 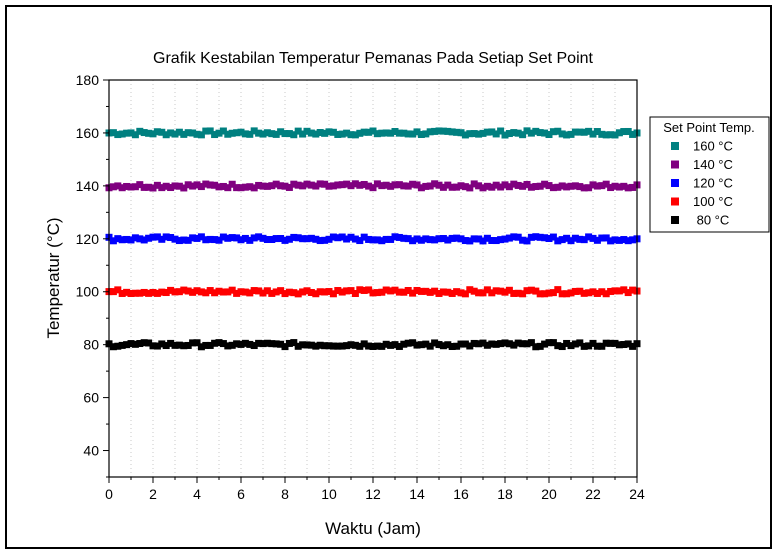 I want to click on legend-title: Set Point Temp., so click(x=709, y=127).